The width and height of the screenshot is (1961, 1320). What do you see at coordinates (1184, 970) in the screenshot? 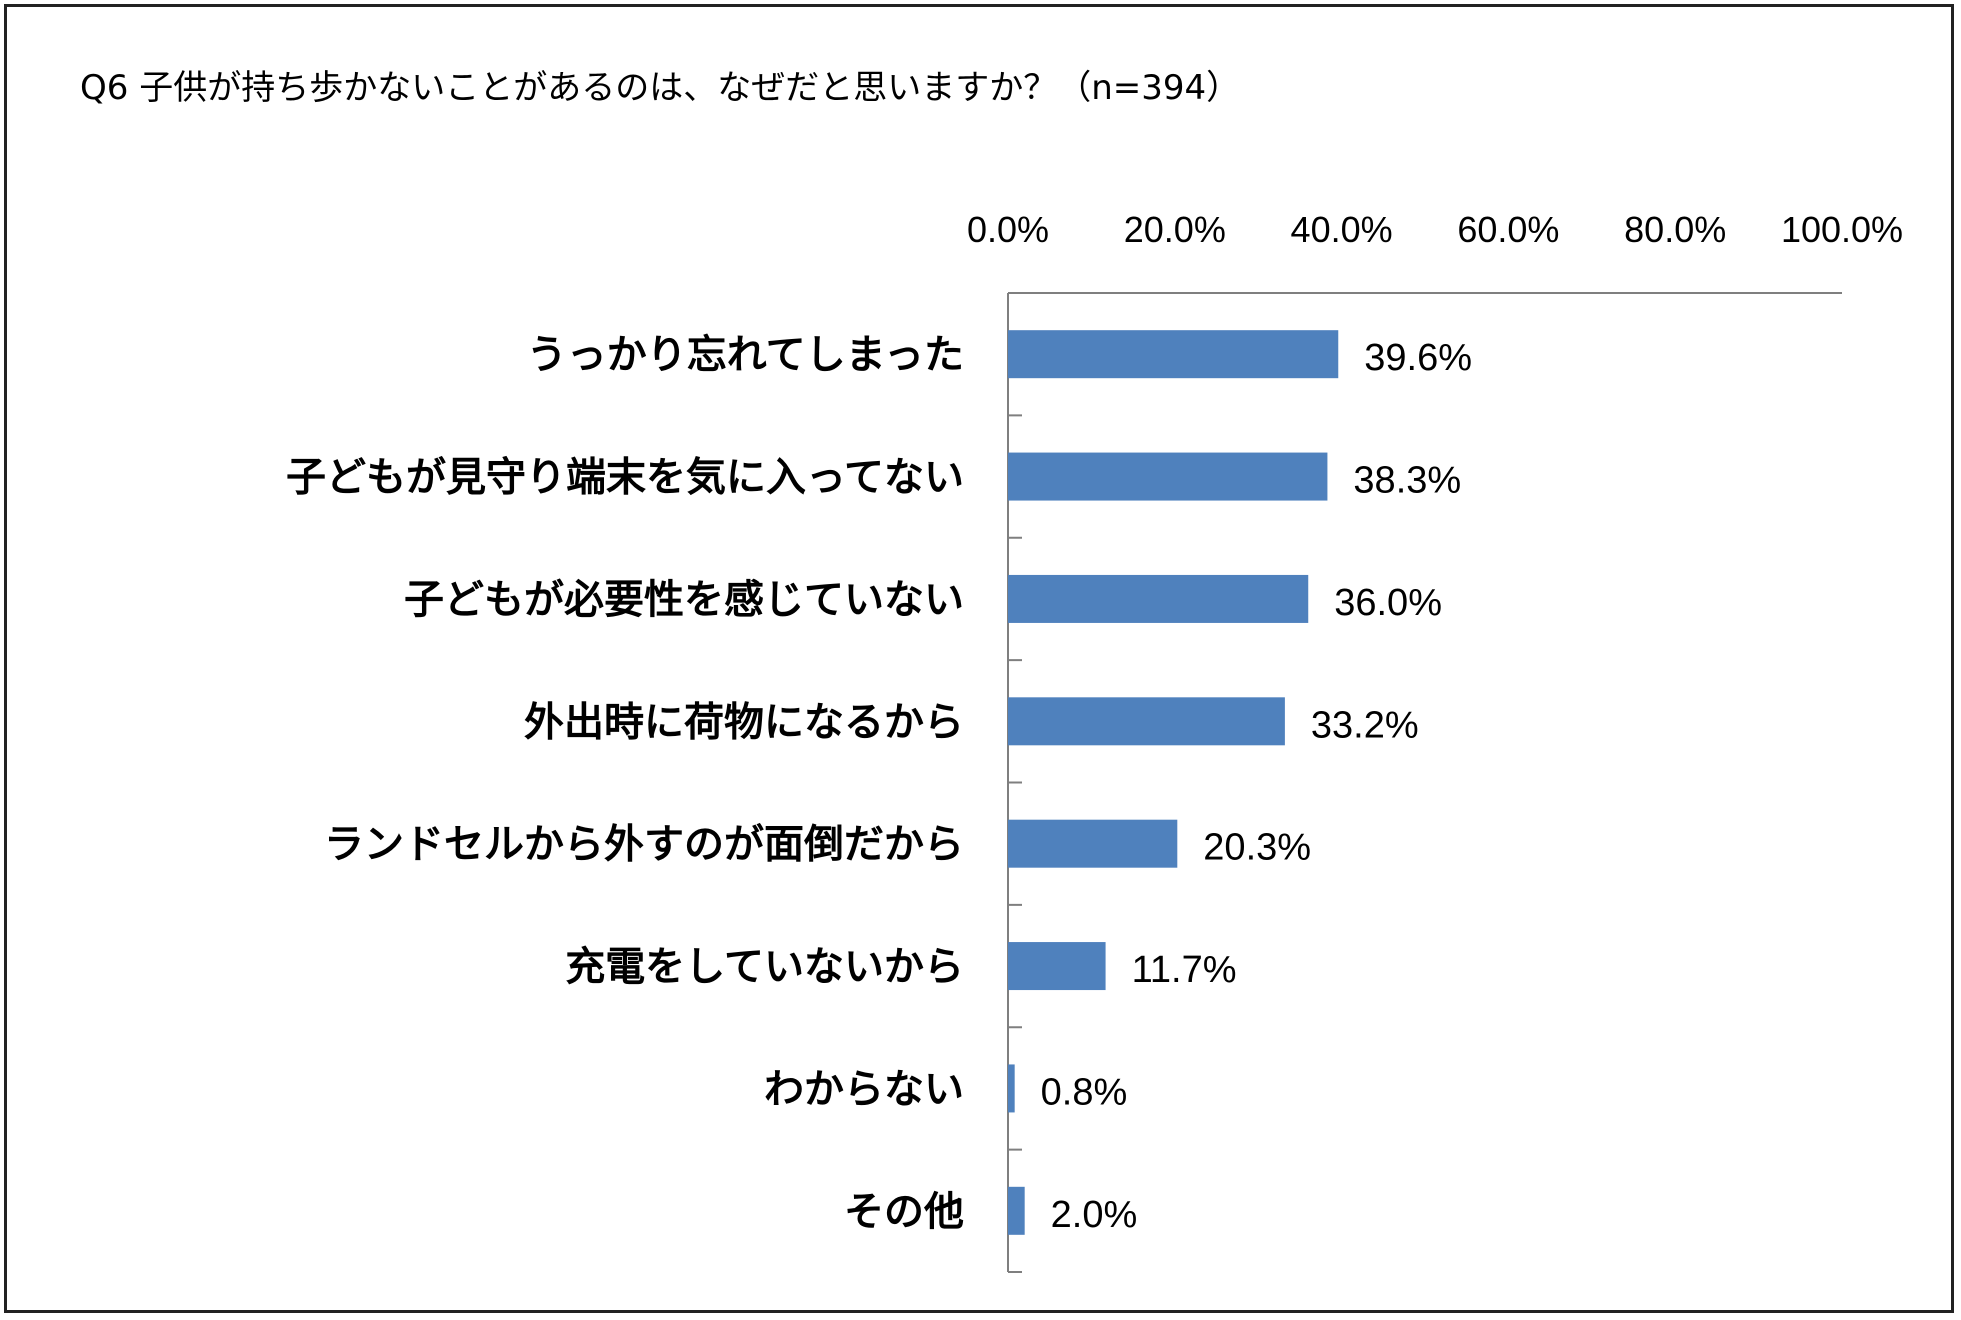
I see `data-label: 11.7%` at bounding box center [1184, 970].